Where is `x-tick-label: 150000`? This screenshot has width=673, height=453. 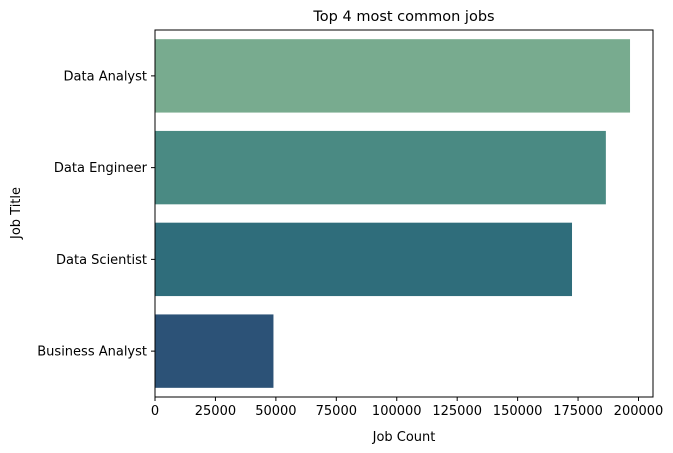
x-tick-label: 150000 is located at coordinates (518, 411).